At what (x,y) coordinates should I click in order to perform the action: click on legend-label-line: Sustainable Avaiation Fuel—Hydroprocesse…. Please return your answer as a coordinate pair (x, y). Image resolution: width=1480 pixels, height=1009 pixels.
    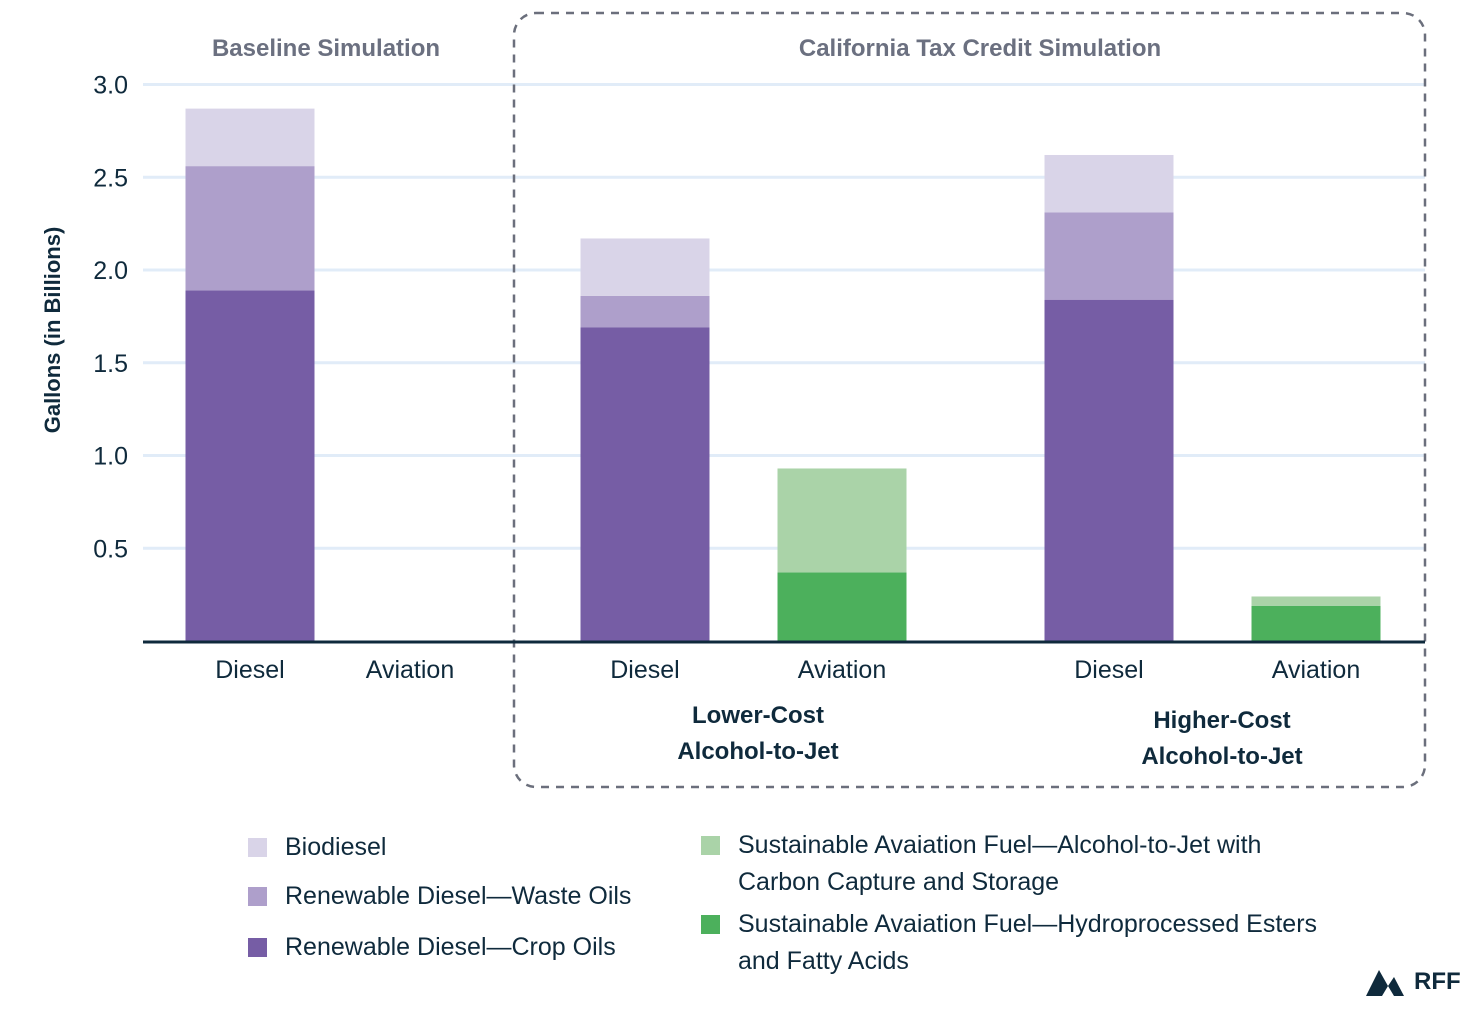
    Looking at the image, I should click on (1028, 924).